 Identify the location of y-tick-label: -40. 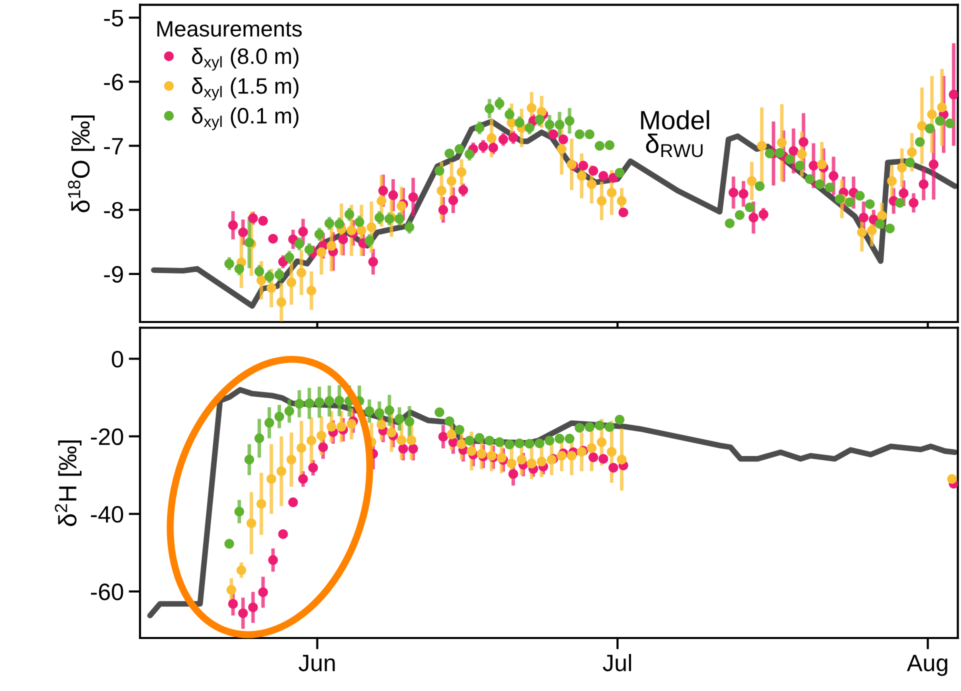
(107, 514).